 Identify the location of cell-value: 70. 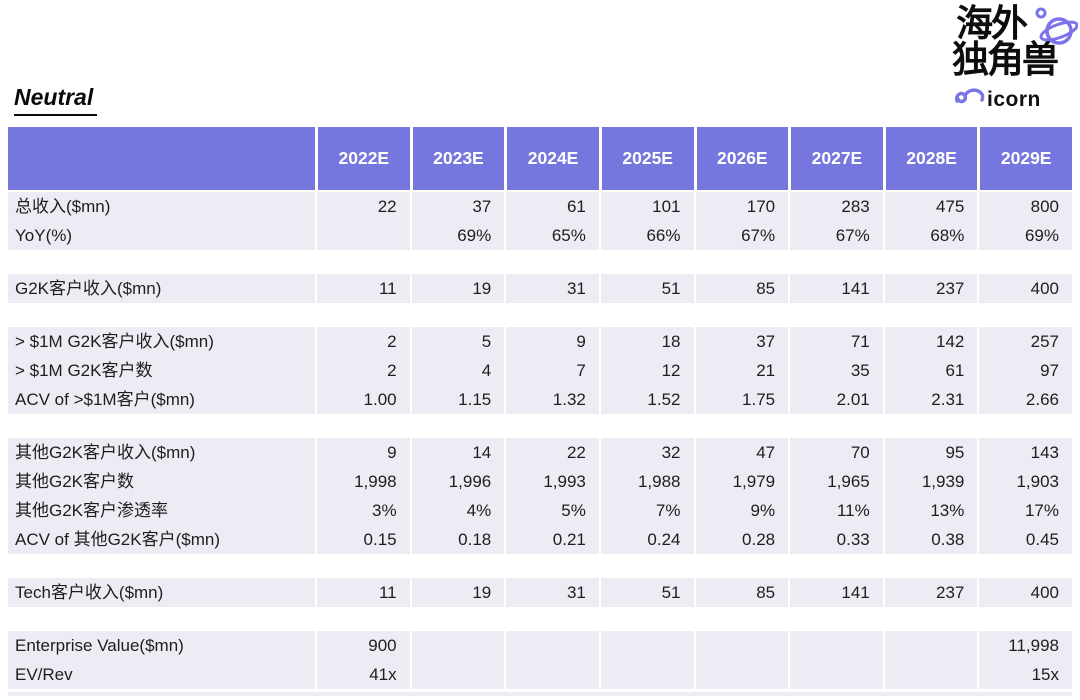
(835, 452).